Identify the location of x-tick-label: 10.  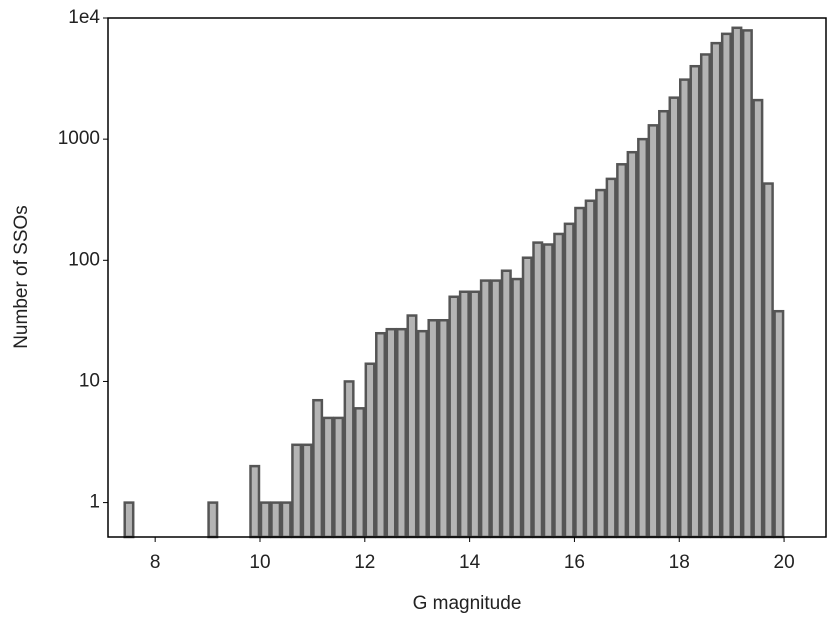
(259, 562).